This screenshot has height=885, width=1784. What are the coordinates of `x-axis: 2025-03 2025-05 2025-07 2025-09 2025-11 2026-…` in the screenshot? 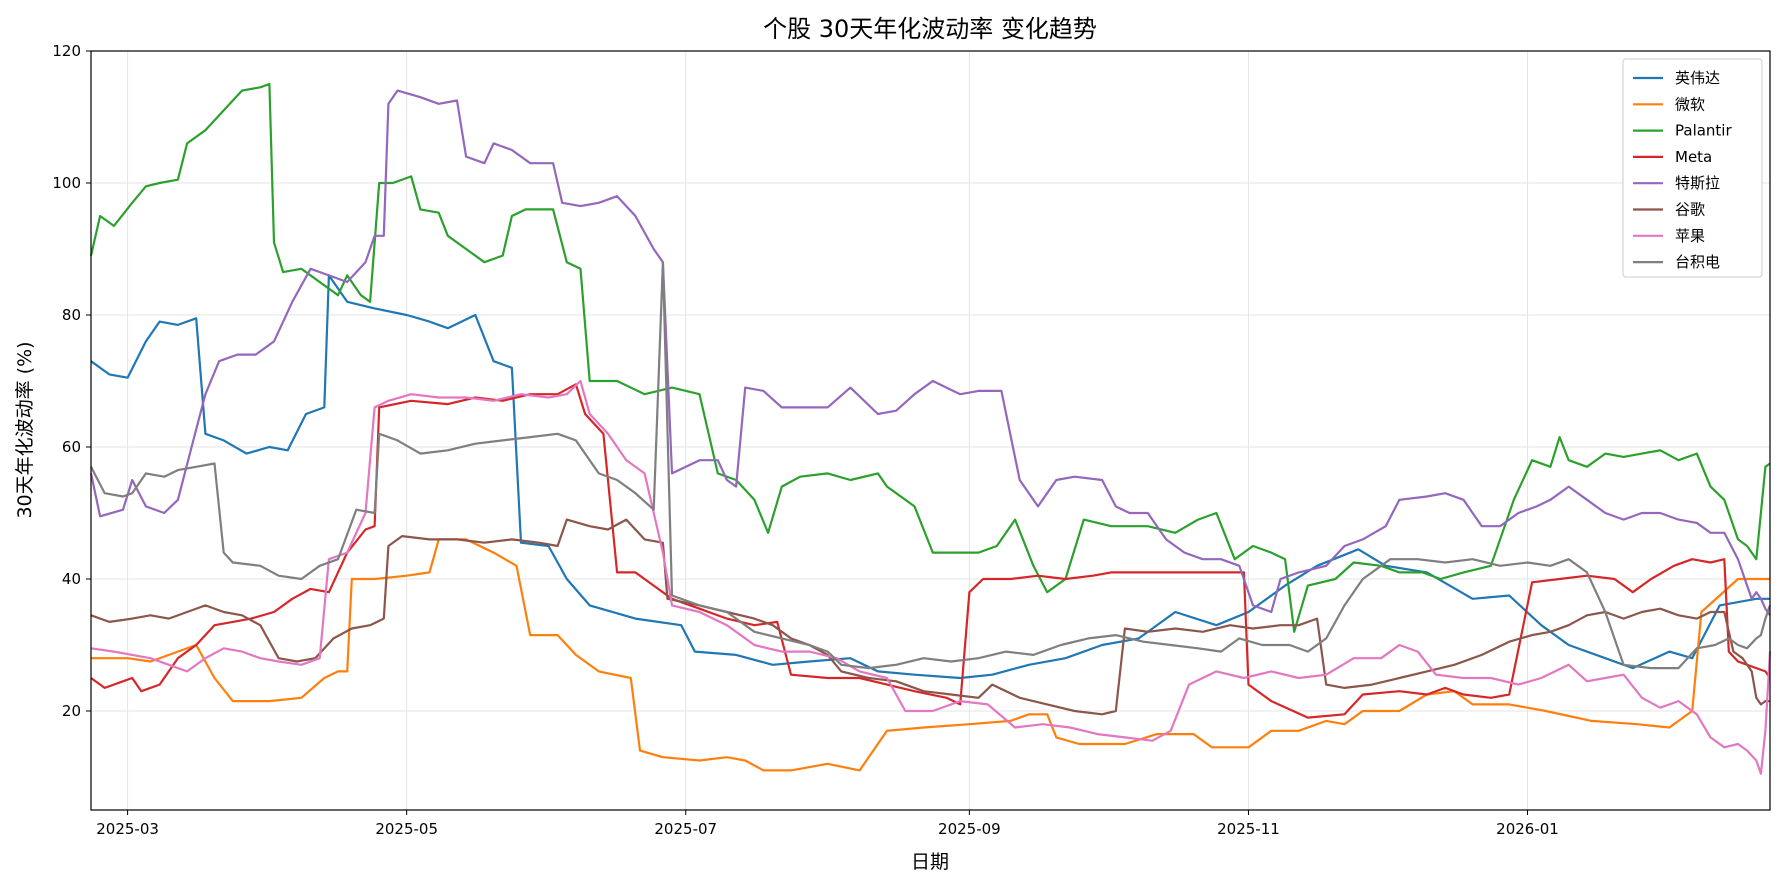 It's located at (827, 824).